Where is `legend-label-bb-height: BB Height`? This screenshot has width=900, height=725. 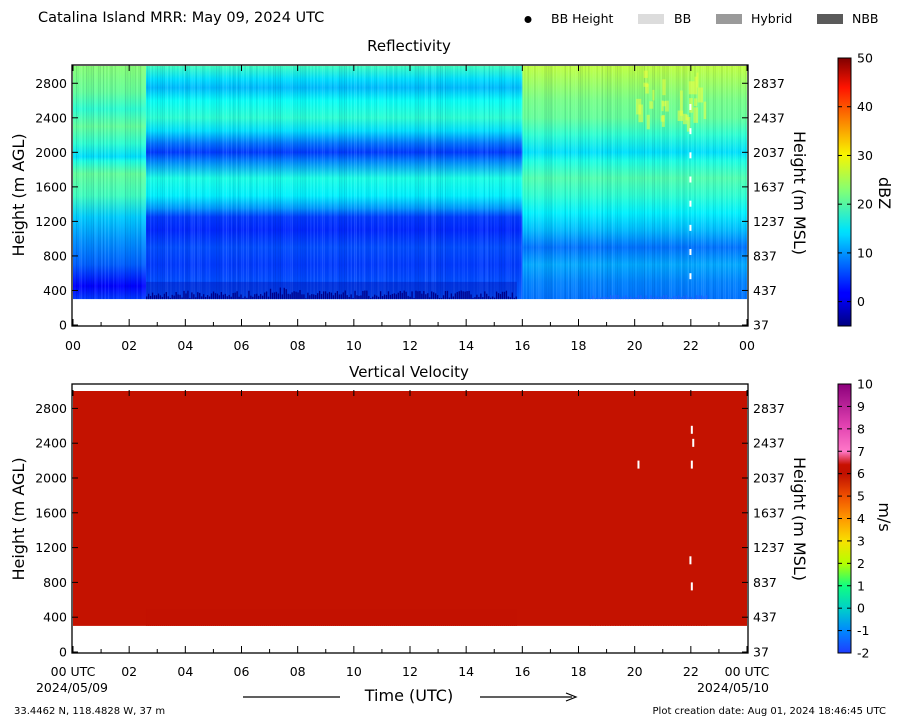
legend-label-bb-height: BB Height is located at coordinates (582, 18).